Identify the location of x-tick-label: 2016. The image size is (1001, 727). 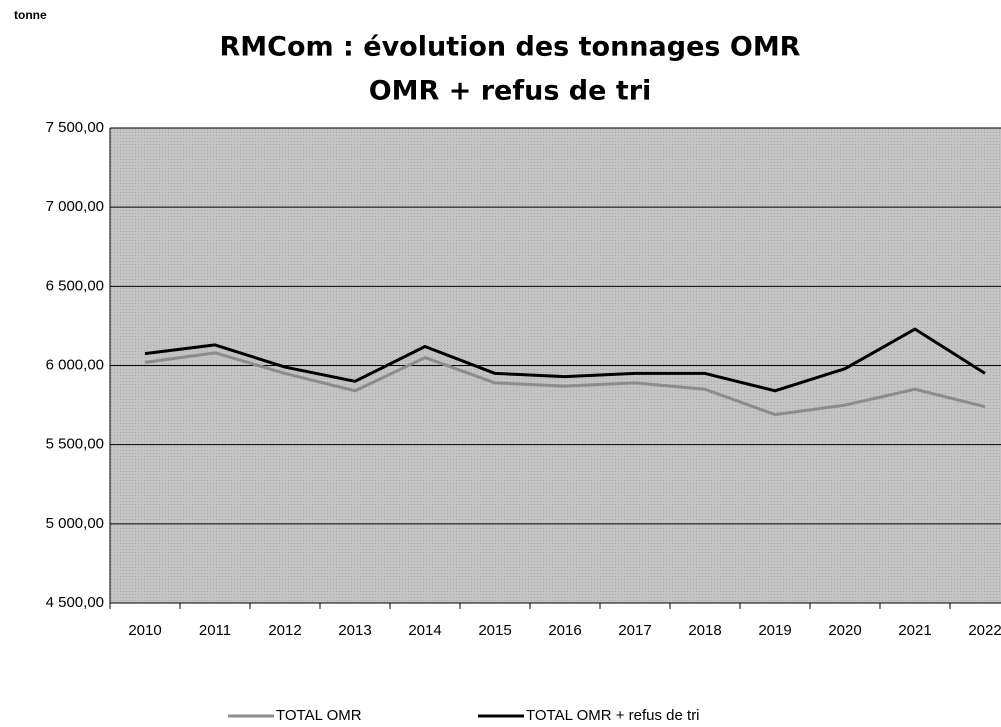
(564, 630).